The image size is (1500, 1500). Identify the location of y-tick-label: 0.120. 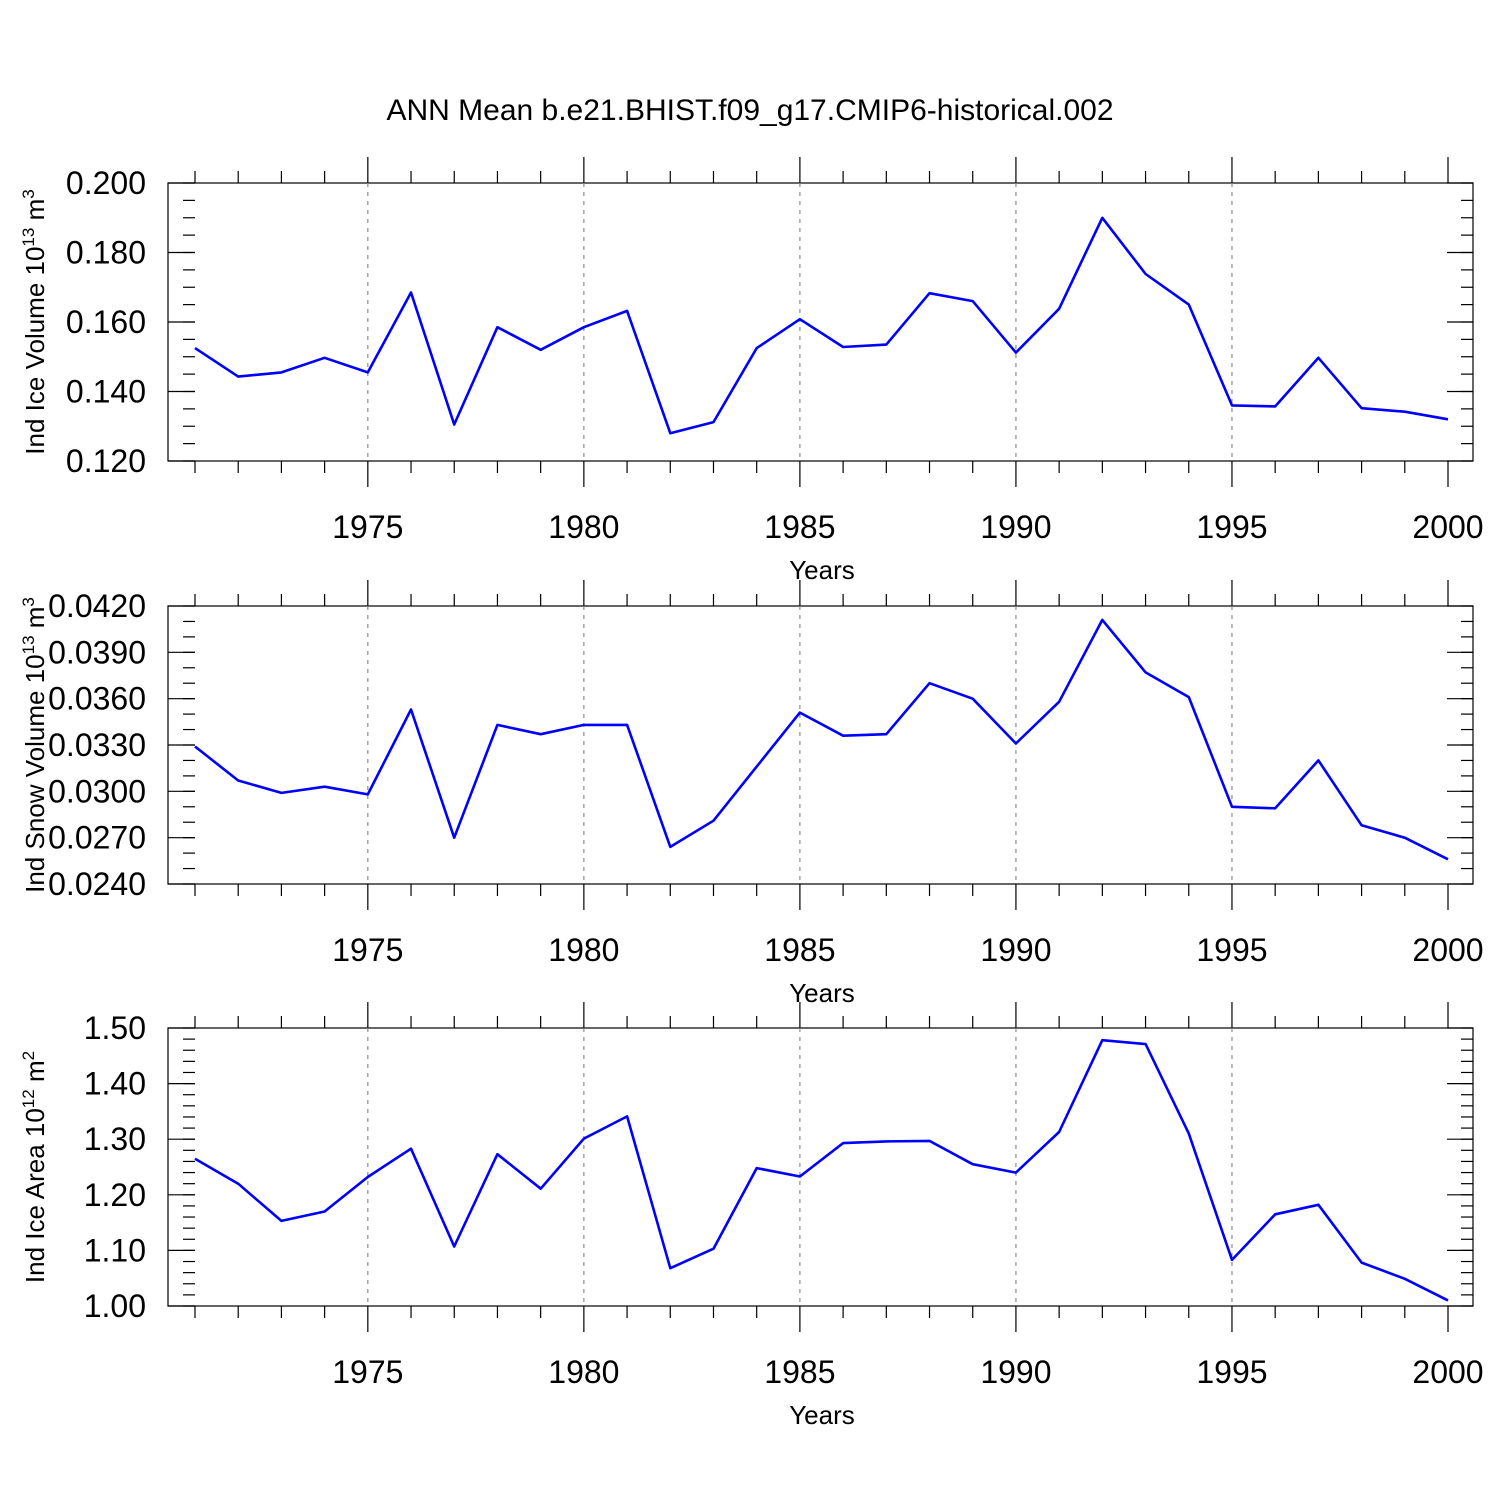
(106, 461).